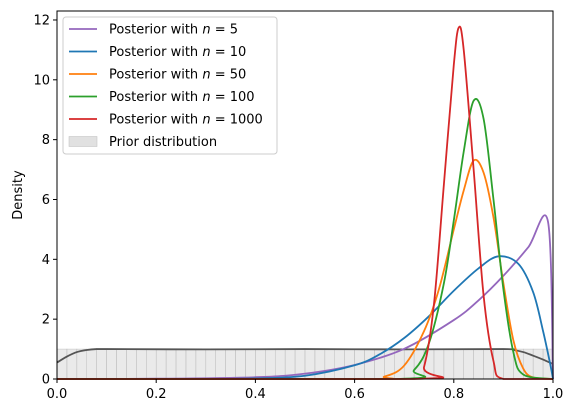  What do you see at coordinates (163, 142) in the screenshot?
I see `legend-label-prior: Prior distribution` at bounding box center [163, 142].